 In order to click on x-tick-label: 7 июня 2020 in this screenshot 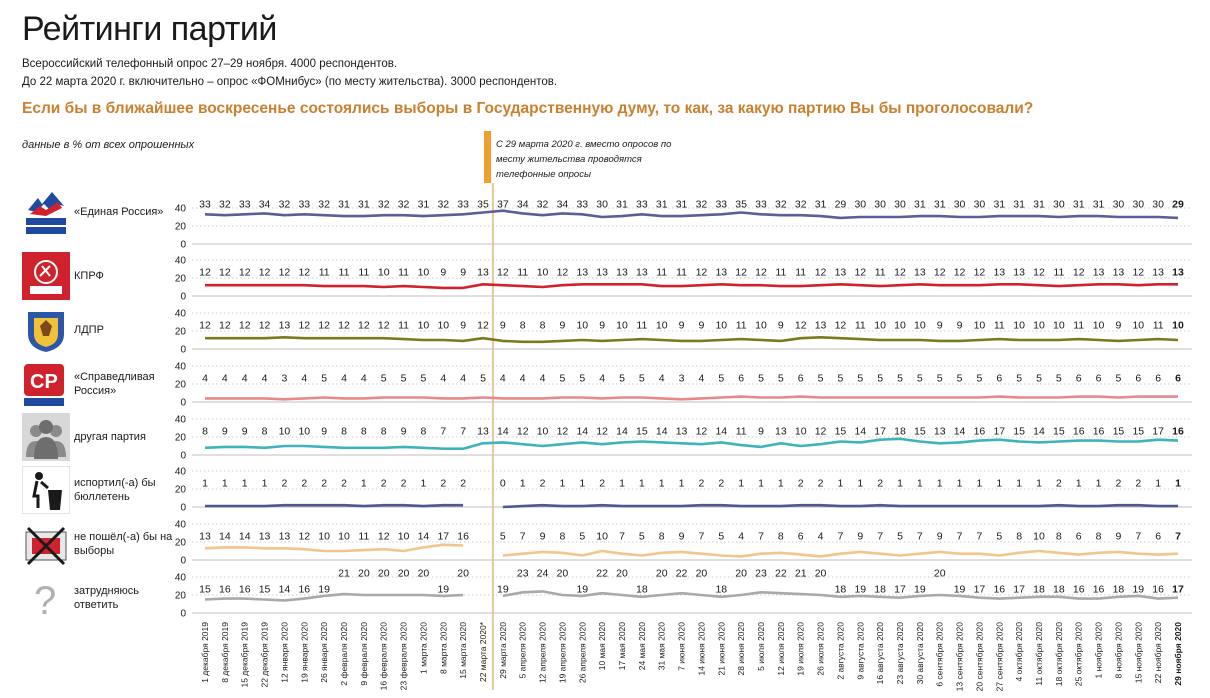, I will do `click(682, 646)`.